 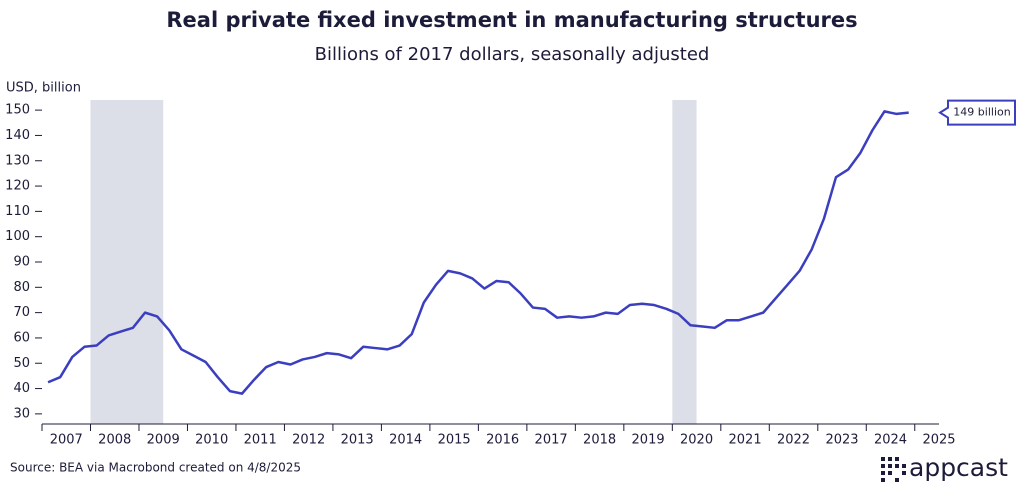 What do you see at coordinates (211, 440) in the screenshot?
I see `x-tick-label: 2010` at bounding box center [211, 440].